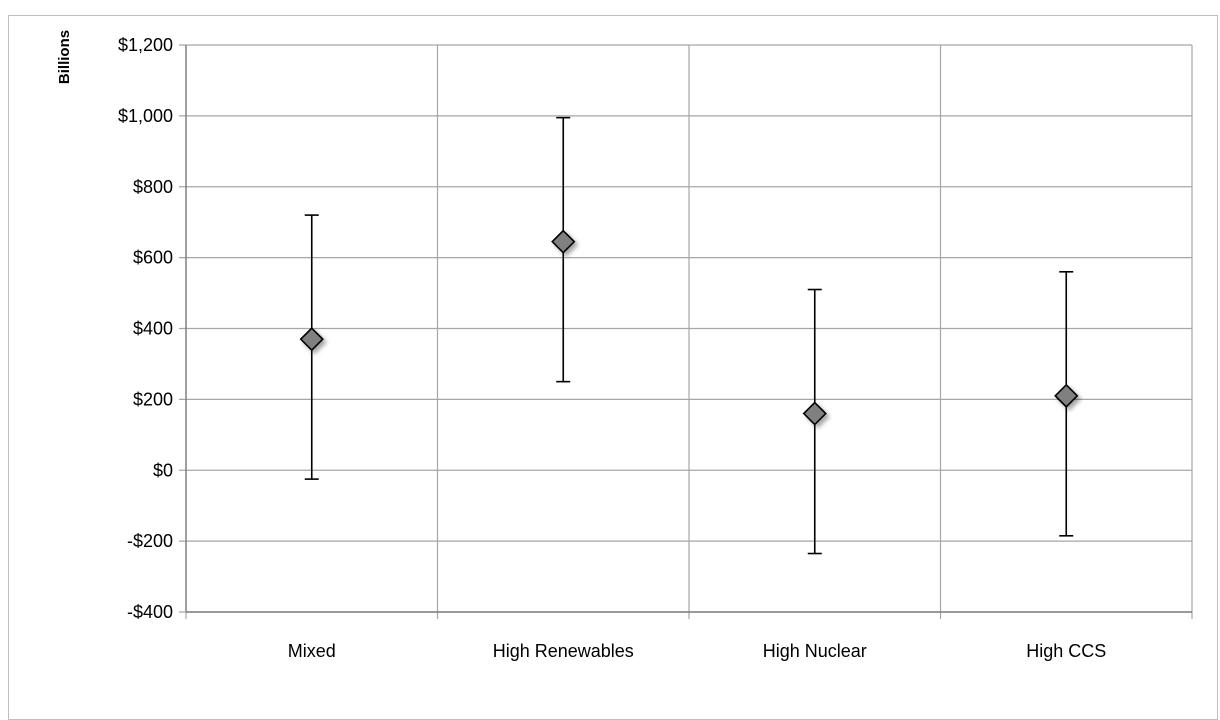  What do you see at coordinates (312, 651) in the screenshot?
I see `x-tick-label: Mixed` at bounding box center [312, 651].